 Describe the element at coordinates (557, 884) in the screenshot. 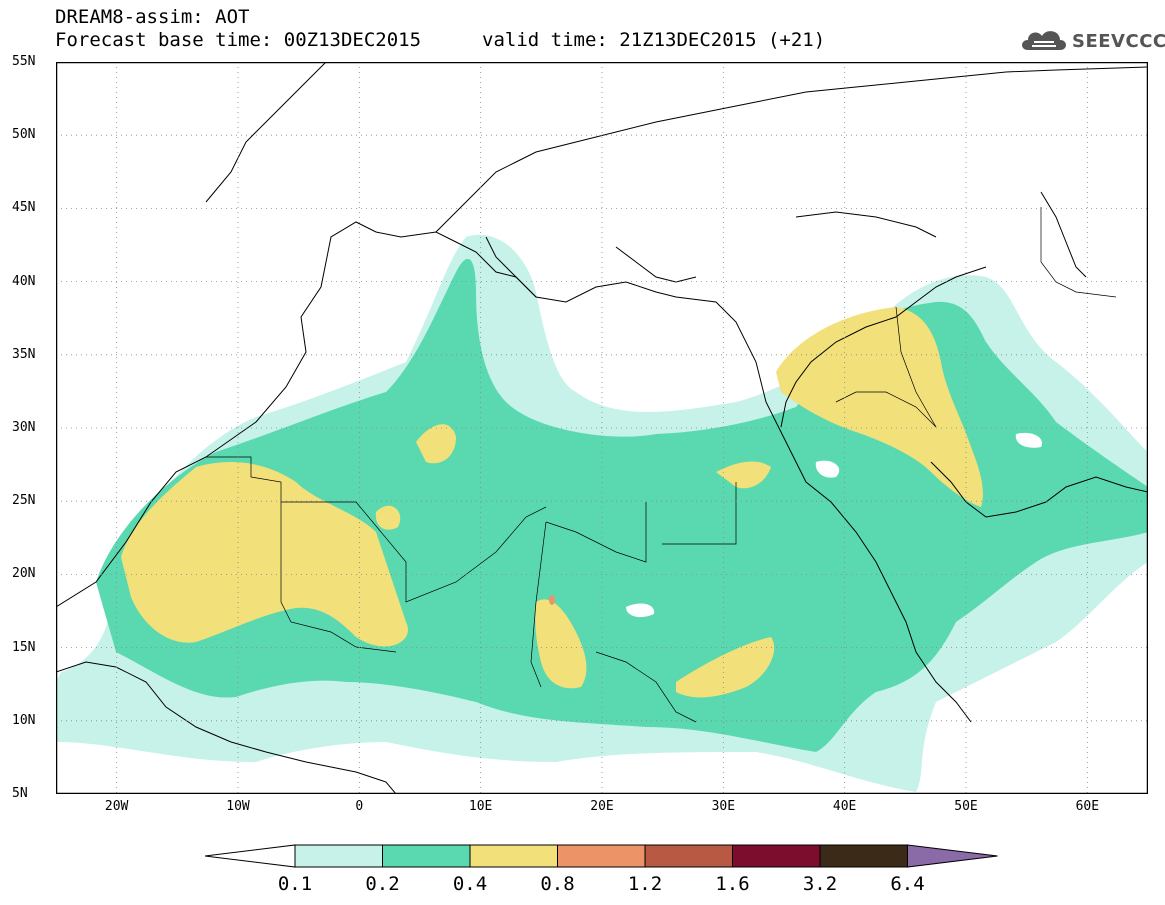

I see `colorbar-level-label: 0.8` at that location.